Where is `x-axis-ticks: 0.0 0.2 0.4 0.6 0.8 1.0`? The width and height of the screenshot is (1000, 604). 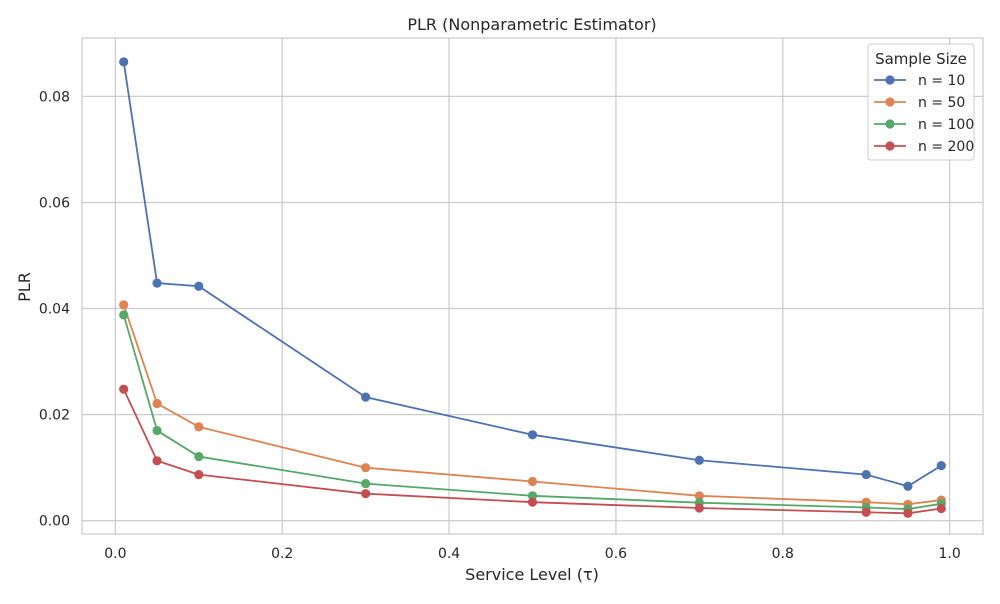 x-axis-ticks: 0.0 0.2 0.4 0.6 0.8 1.0 is located at coordinates (532, 554).